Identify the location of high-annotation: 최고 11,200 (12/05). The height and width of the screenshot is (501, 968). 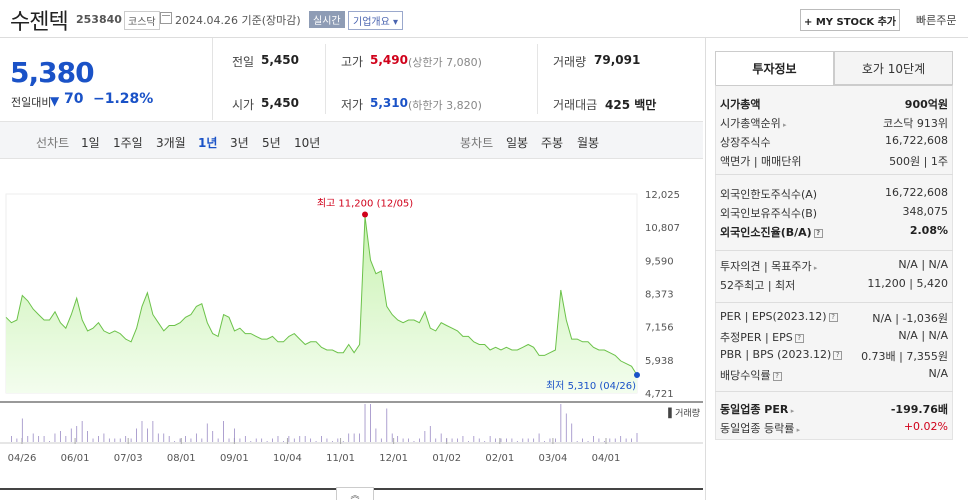
(365, 203).